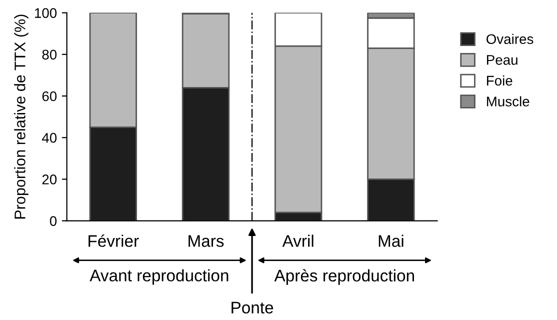  Describe the element at coordinates (46, 13) in the screenshot. I see `y-tick-label: 100` at that location.